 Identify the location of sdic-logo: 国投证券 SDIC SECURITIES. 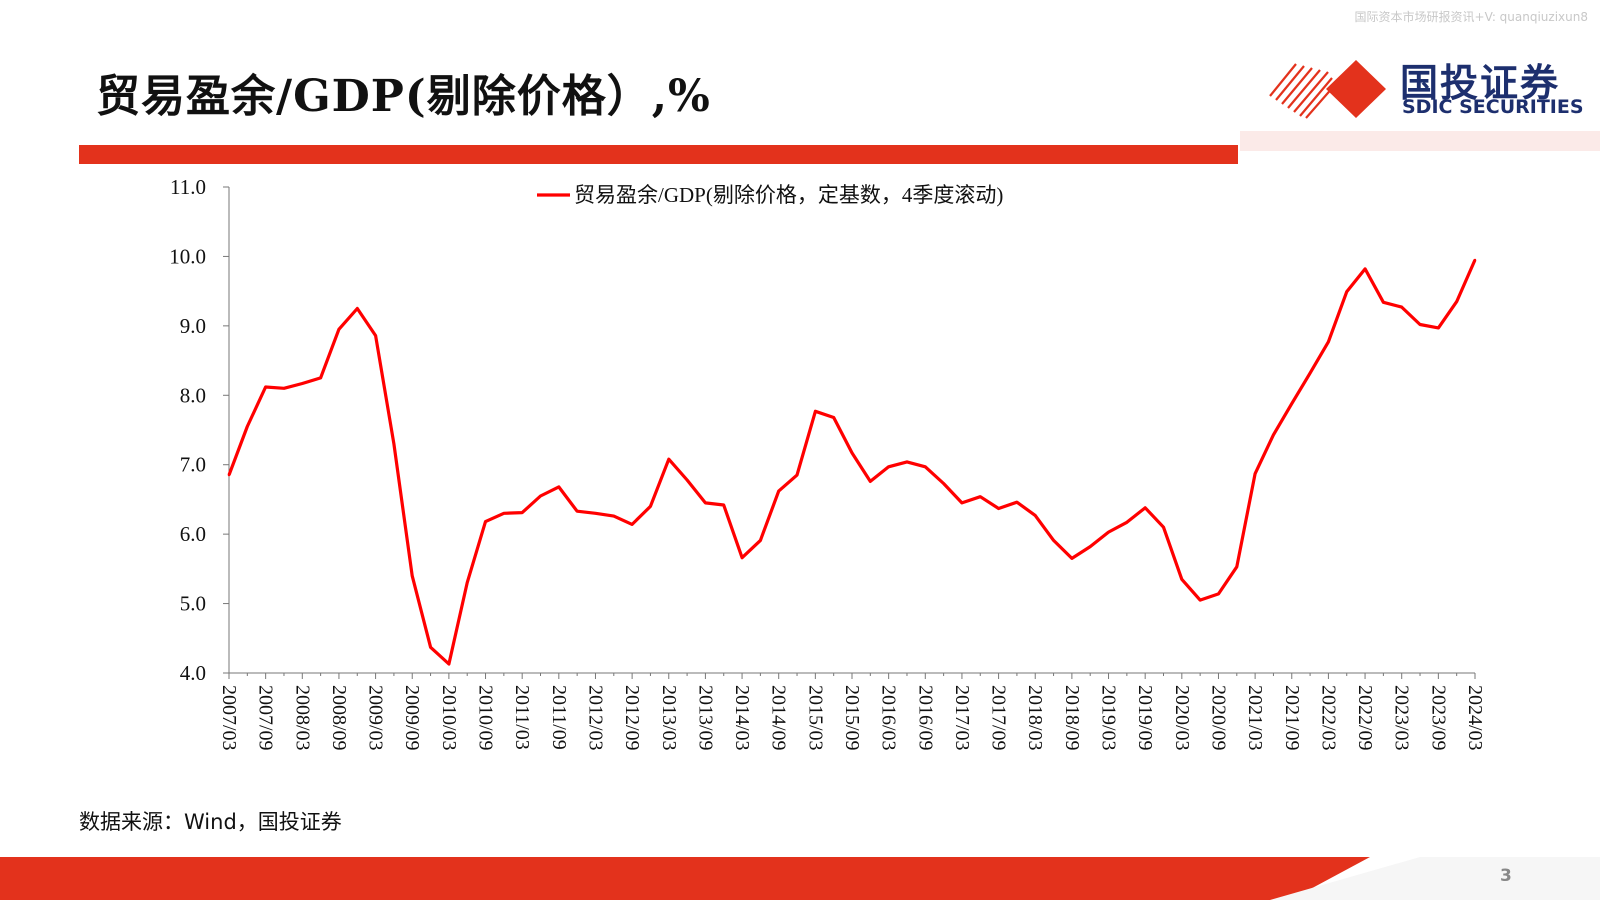
(1423, 89).